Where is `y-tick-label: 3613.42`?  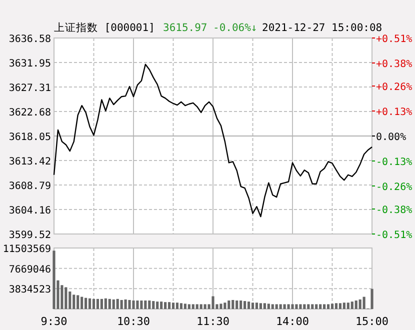 y-tick-label: 3613.42 is located at coordinates (29, 162).